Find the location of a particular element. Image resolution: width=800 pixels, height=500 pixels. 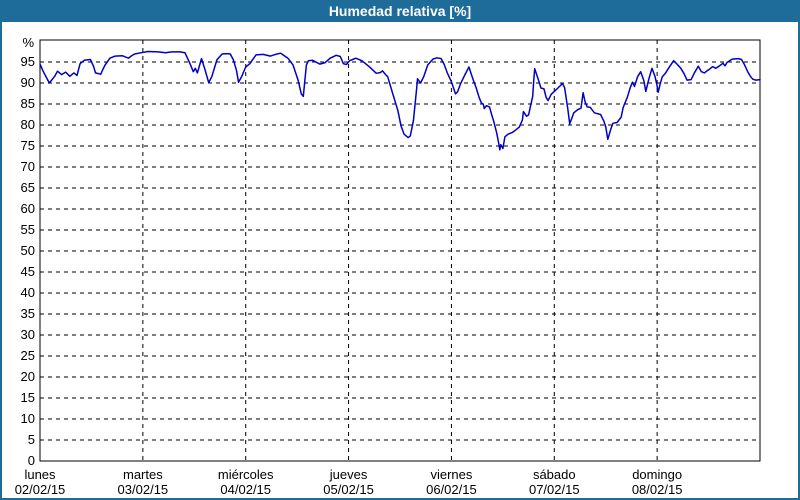

y-axis-tick-label: 30 is located at coordinates (28, 334).